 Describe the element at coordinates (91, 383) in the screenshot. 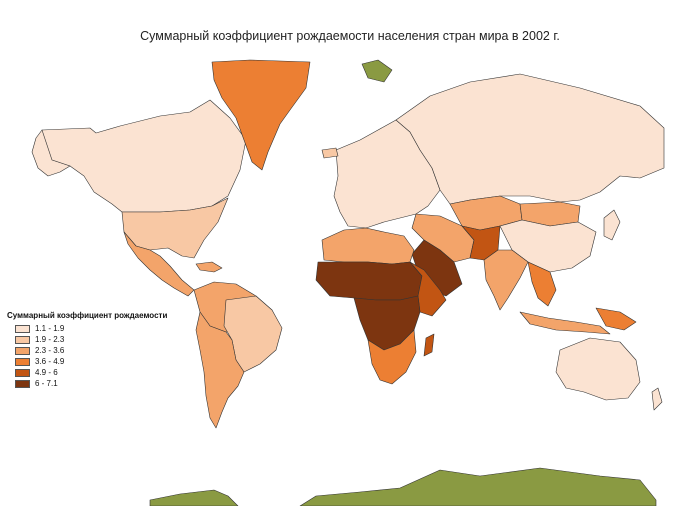

I see `legend-item: 6 - 7.1` at that location.